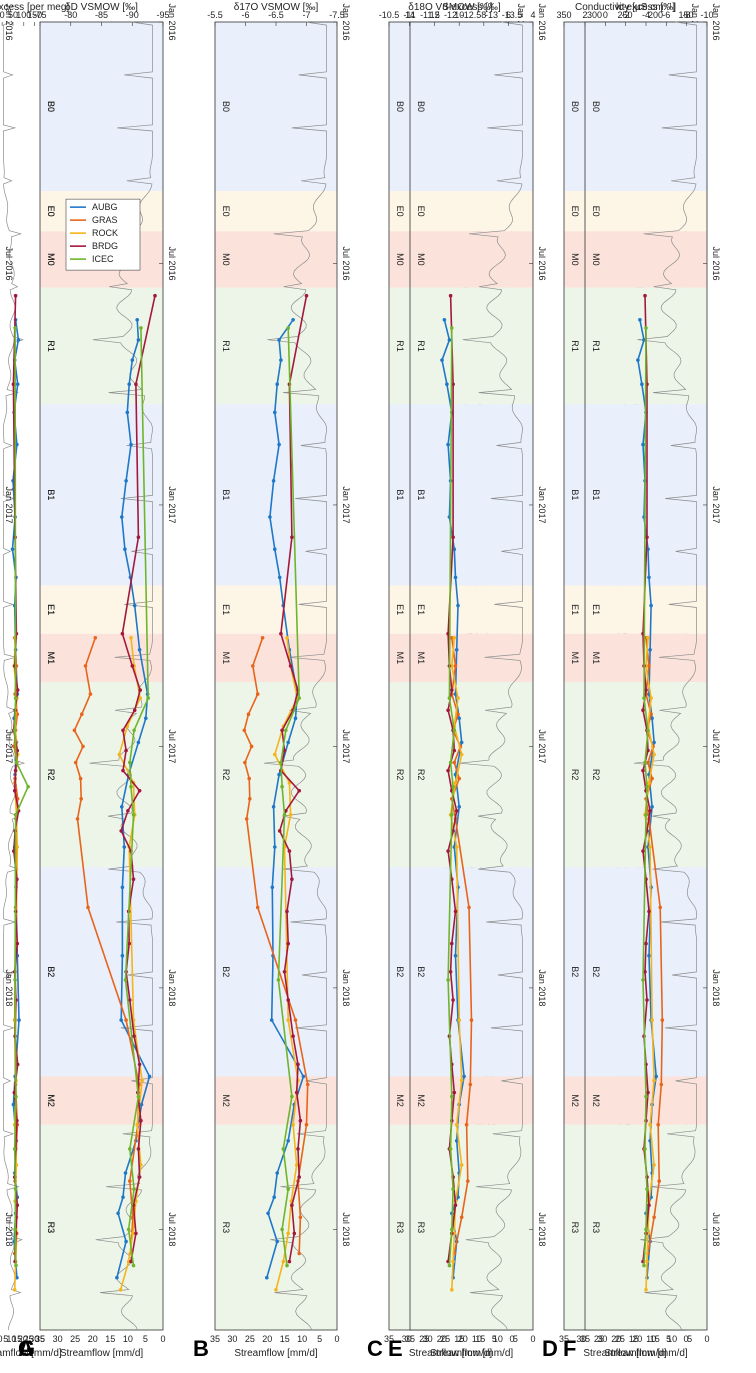 The width and height of the screenshot is (756, 1373). Describe the element at coordinates (687, 15) in the screenshot. I see `ytick-label: -8` at that location.